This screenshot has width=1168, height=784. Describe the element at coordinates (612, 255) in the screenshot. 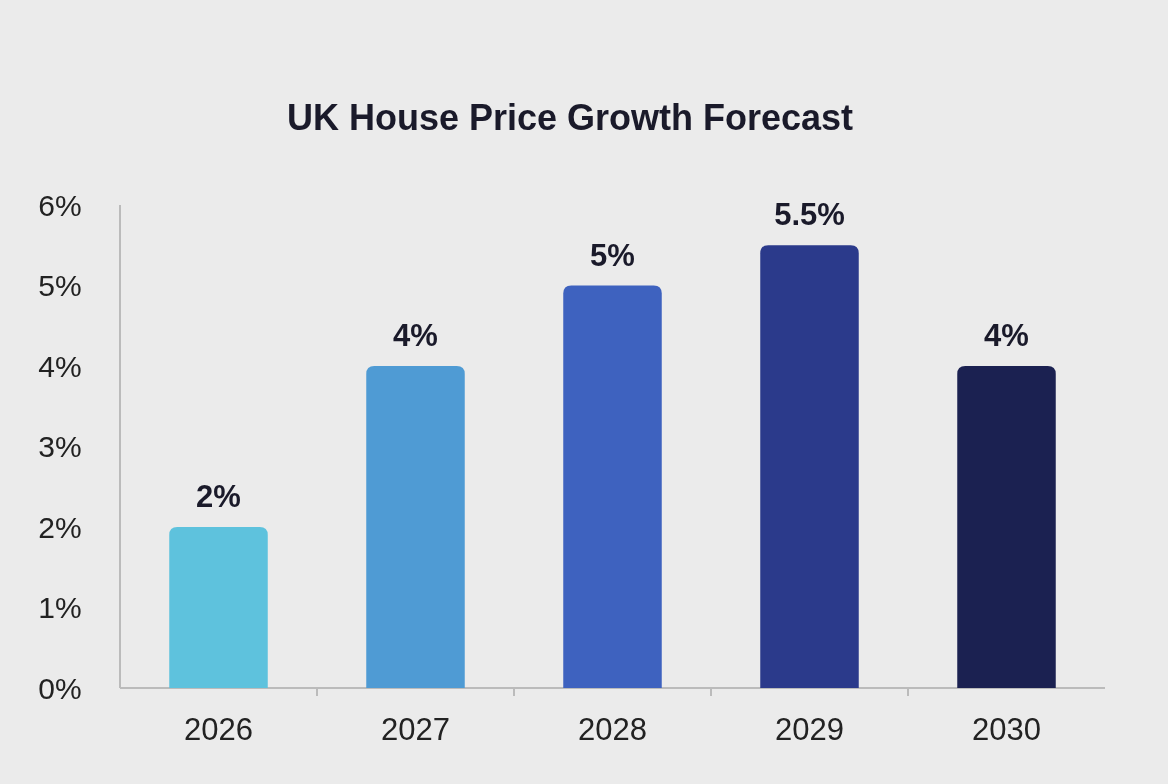

I see `data-label: 5%` at that location.